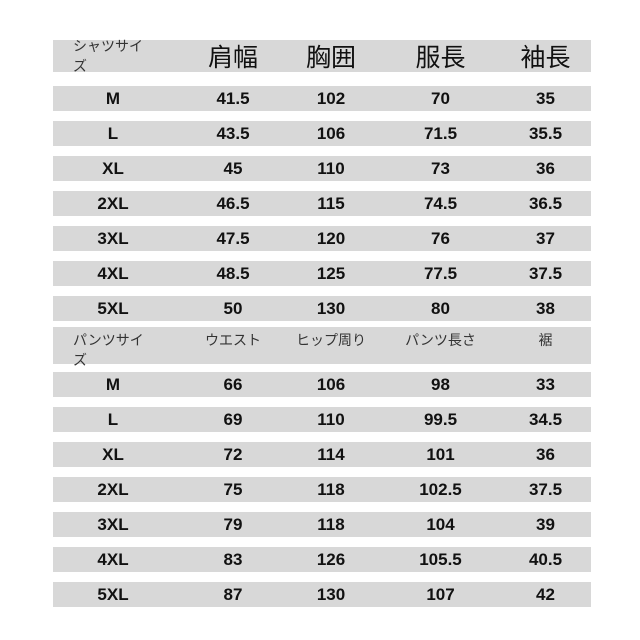  I want to click on measurement-cell: 37, so click(545, 238).